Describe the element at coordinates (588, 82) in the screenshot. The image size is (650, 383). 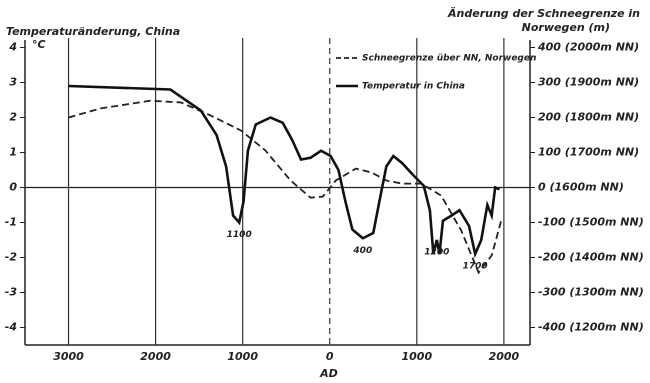
I see `y2-tick-label: 300 (1900m NN)` at that location.